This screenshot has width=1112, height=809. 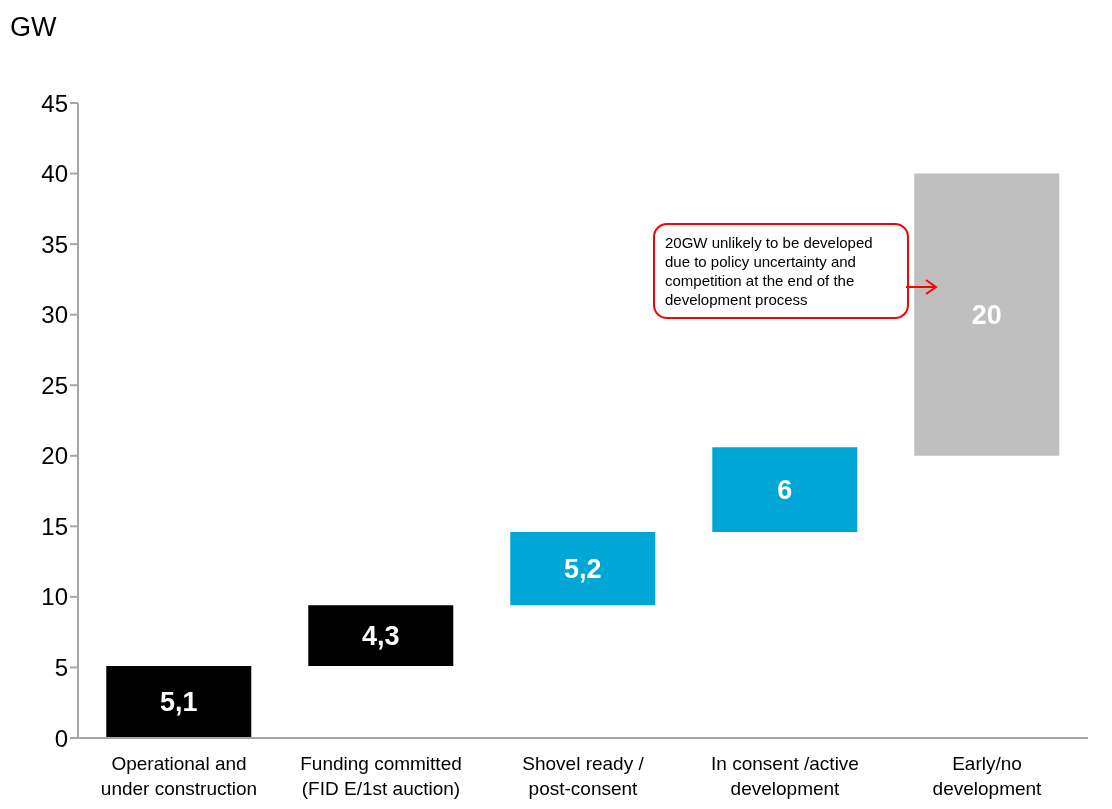 I want to click on data-label: 5,2, so click(x=583, y=568).